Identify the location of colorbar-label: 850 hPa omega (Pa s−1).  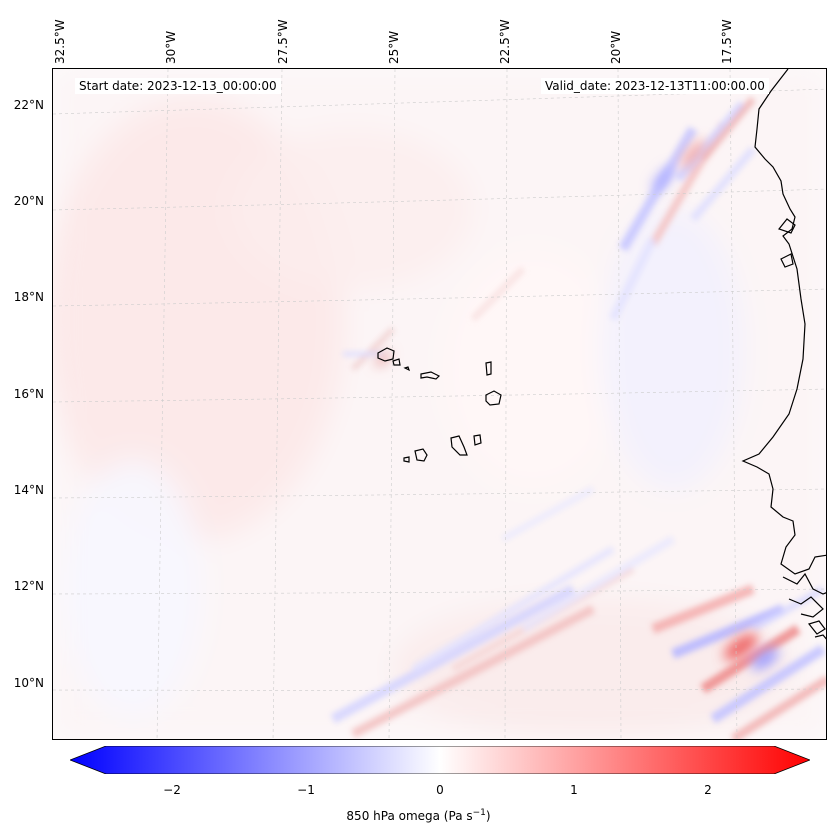
(418, 815).